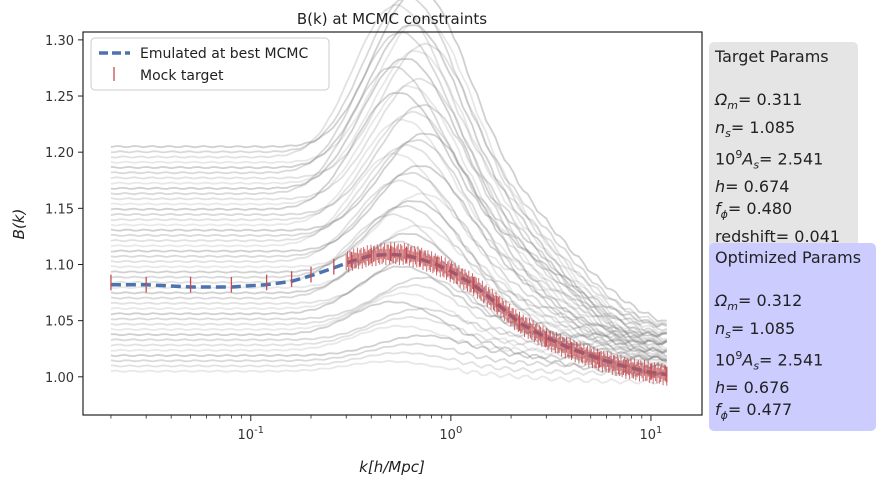 Image resolution: width=882 pixels, height=486 pixels. What do you see at coordinates (182, 76) in the screenshot?
I see `legend-label-mock: Mock target` at bounding box center [182, 76].